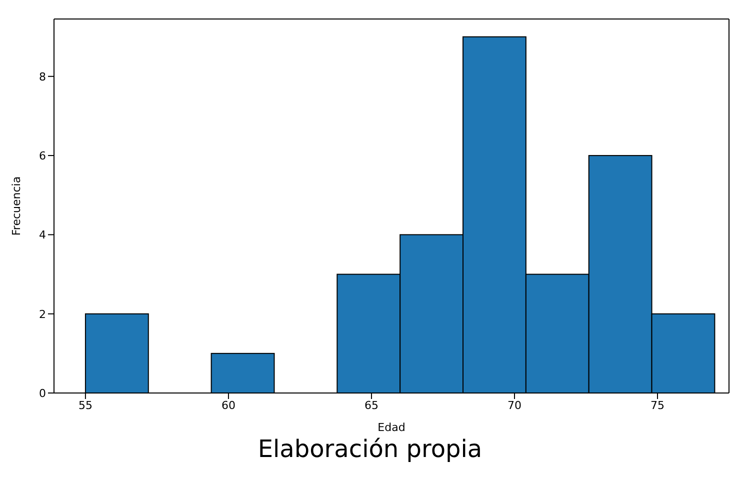 This screenshot has height=483, width=732. What do you see at coordinates (42, 235) in the screenshot?
I see `y-tick-label: 4` at bounding box center [42, 235].